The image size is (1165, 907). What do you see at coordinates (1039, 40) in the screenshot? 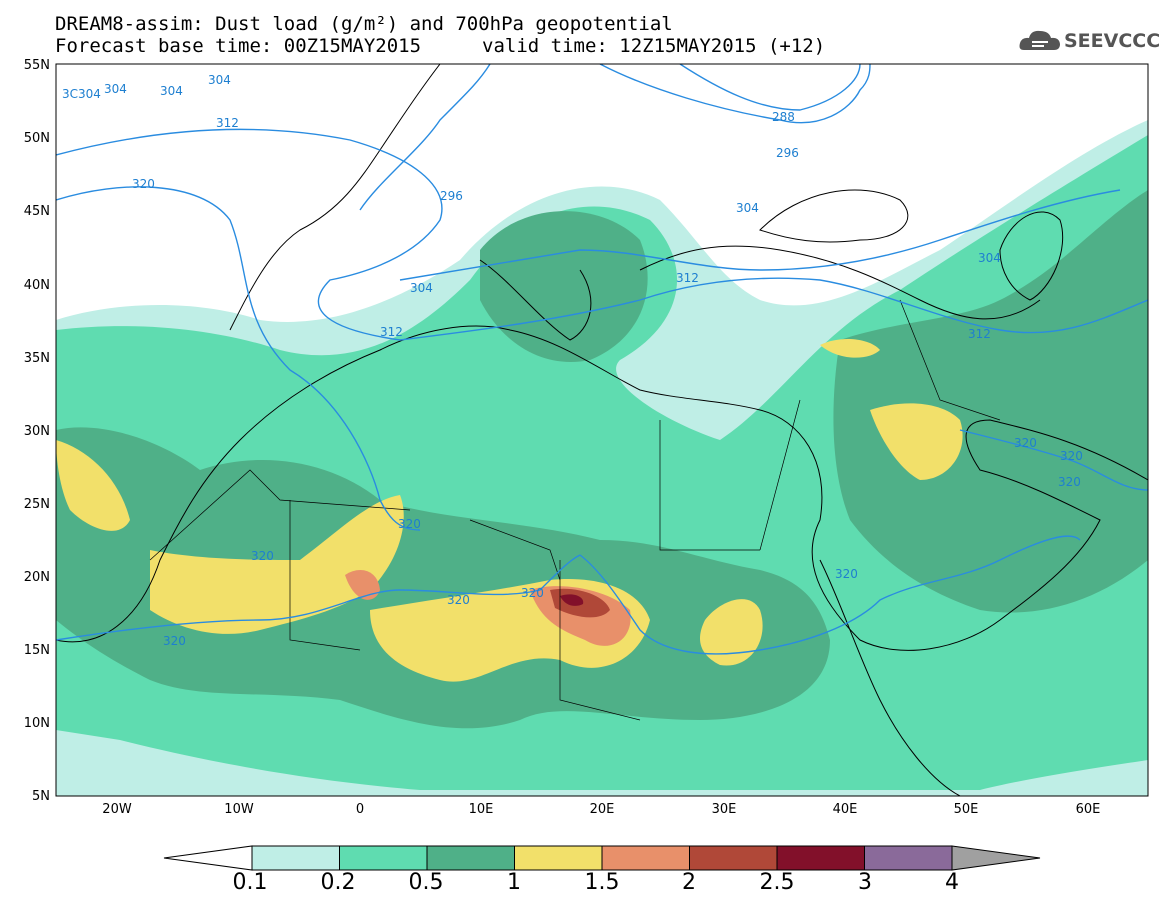
I see `cloud-logo-icon` at bounding box center [1039, 40].